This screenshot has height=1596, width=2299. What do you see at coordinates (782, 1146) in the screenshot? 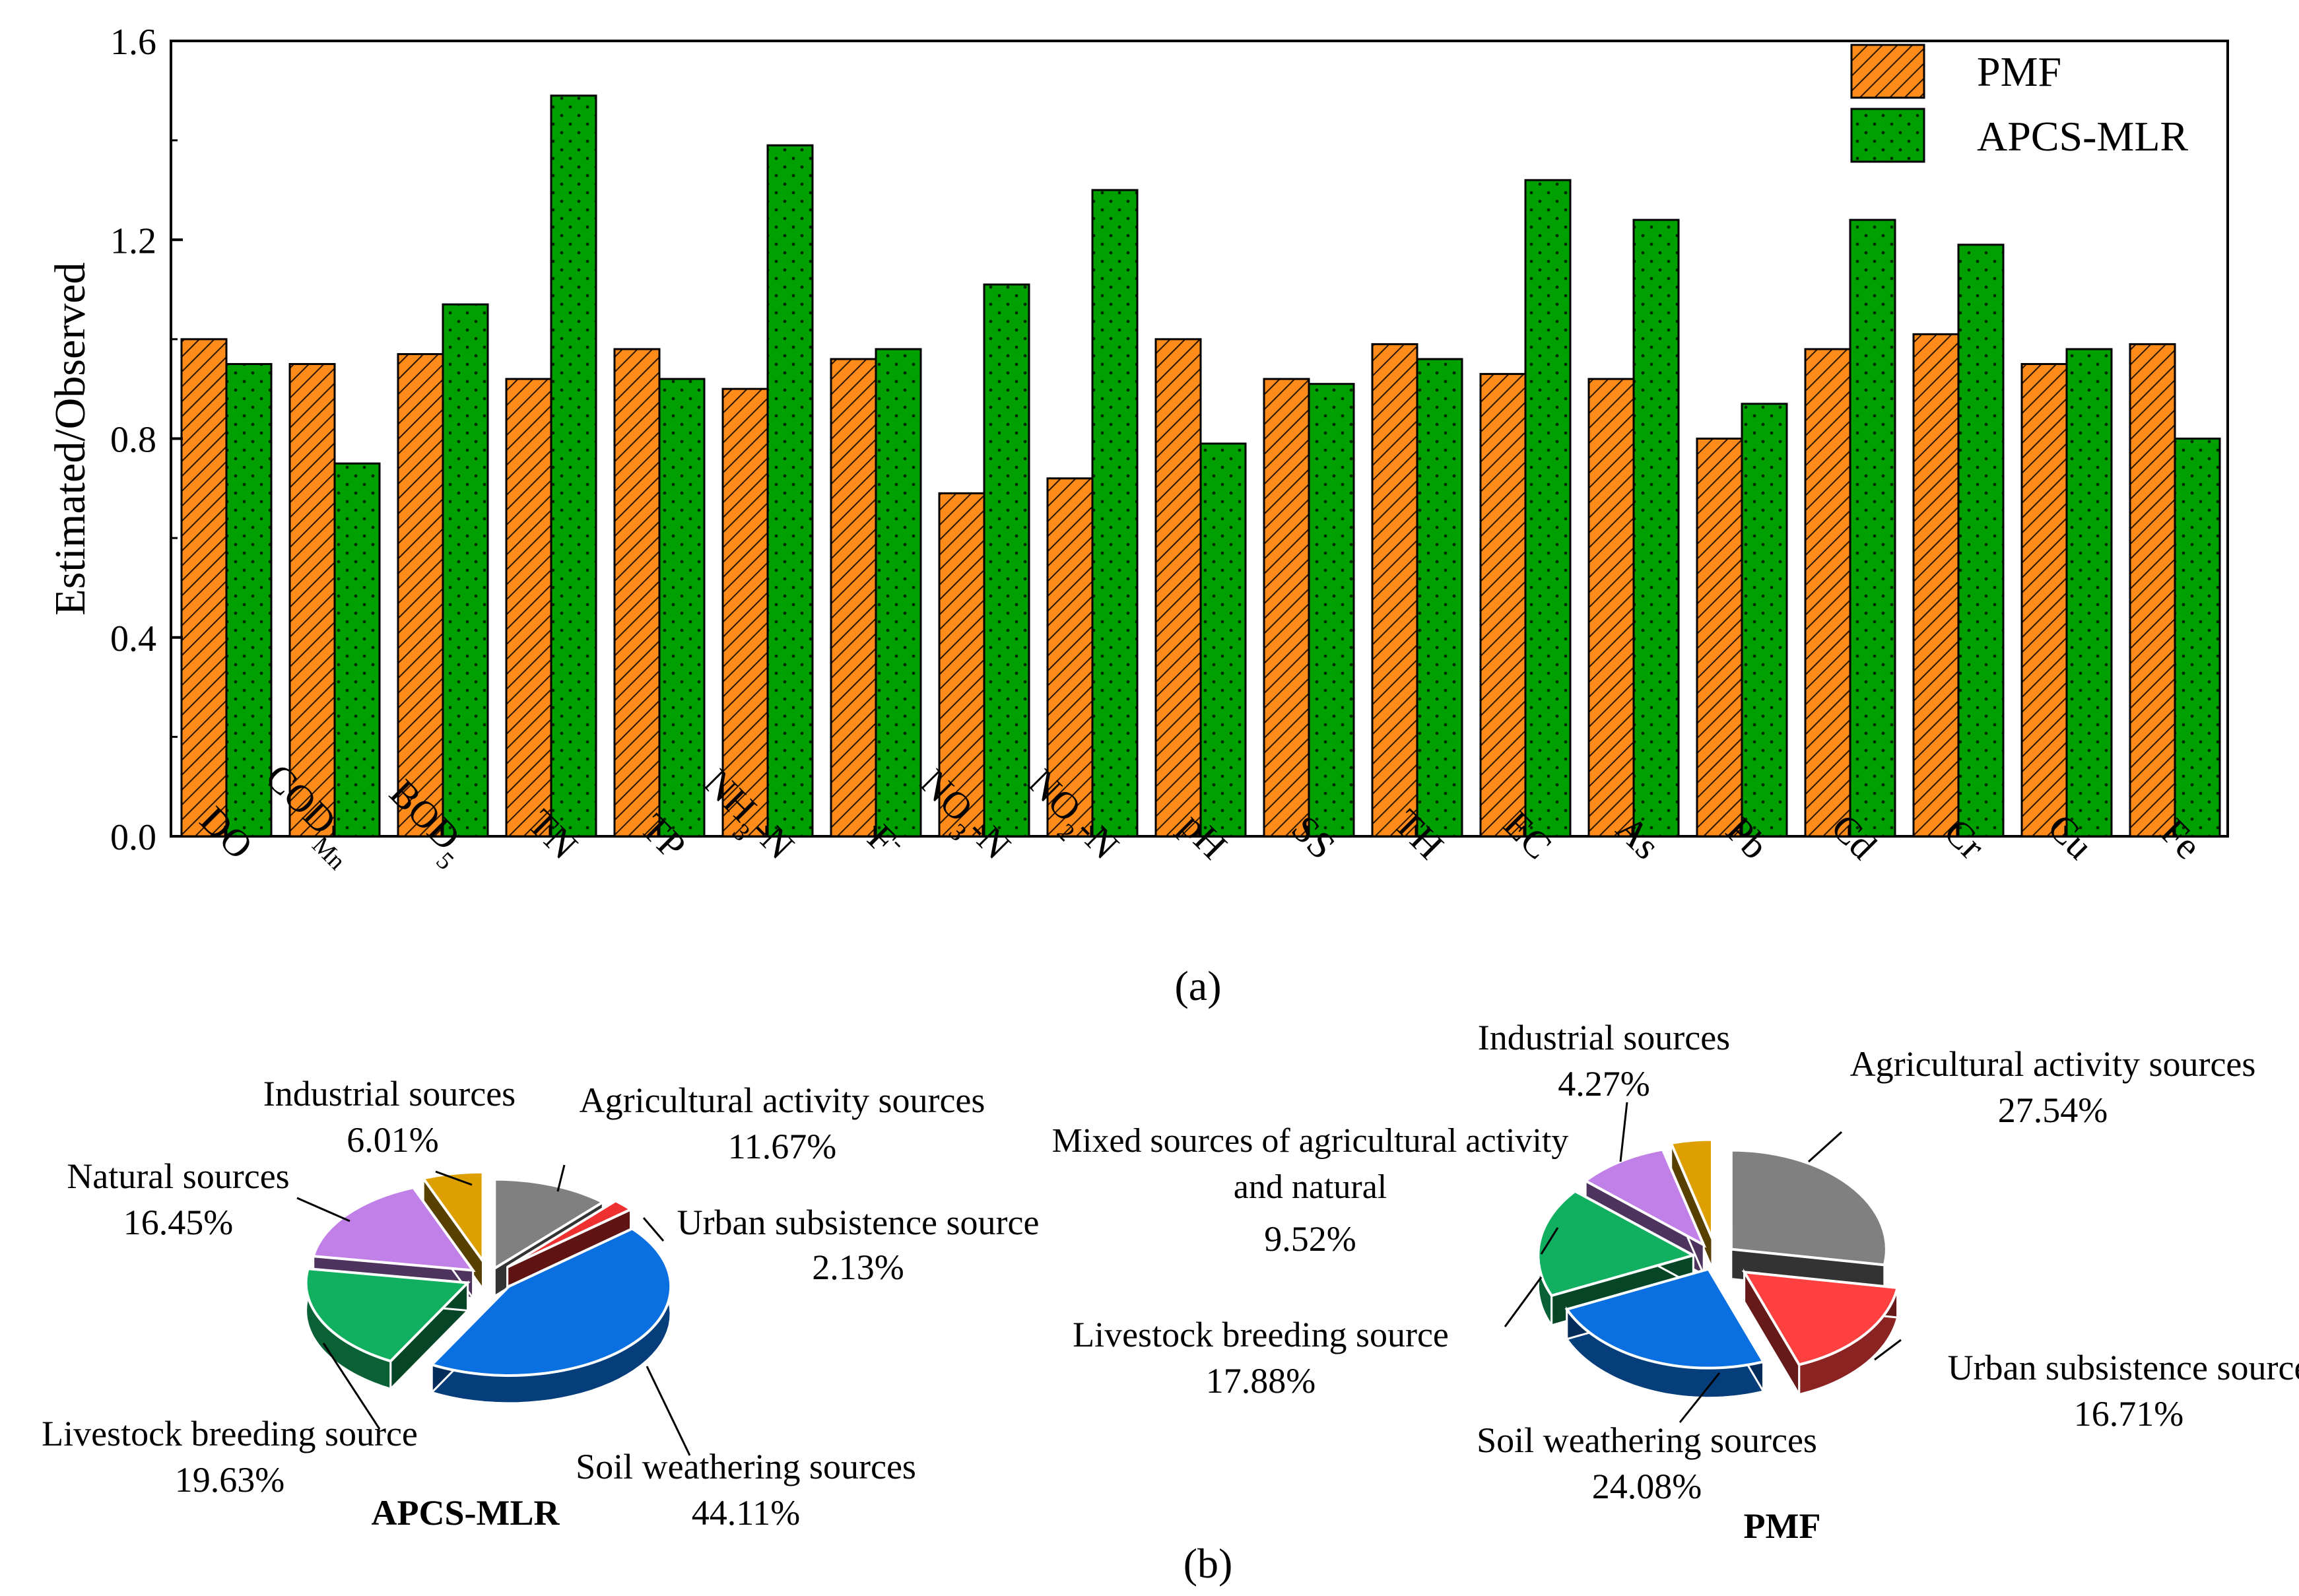
I see `apcs-pct-agricultural: 11.67%` at bounding box center [782, 1146].